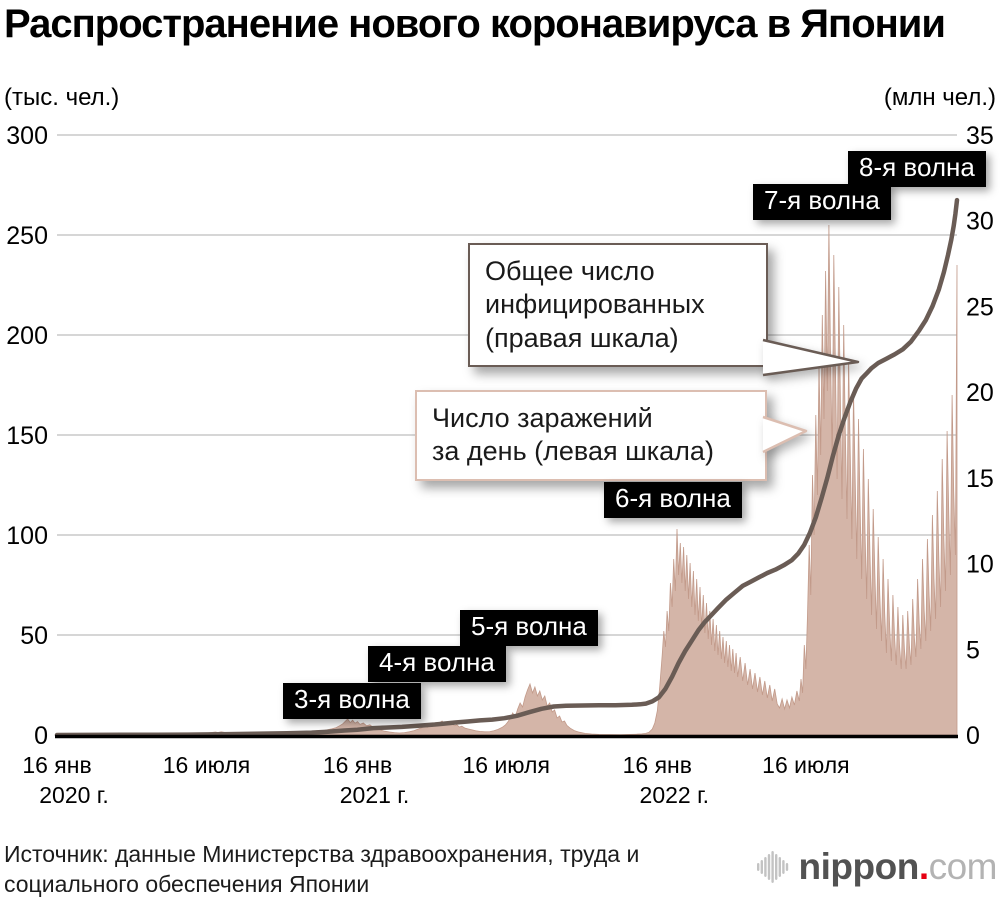  Describe the element at coordinates (980, 479) in the screenshot. I see `svg-text: 15` at that location.